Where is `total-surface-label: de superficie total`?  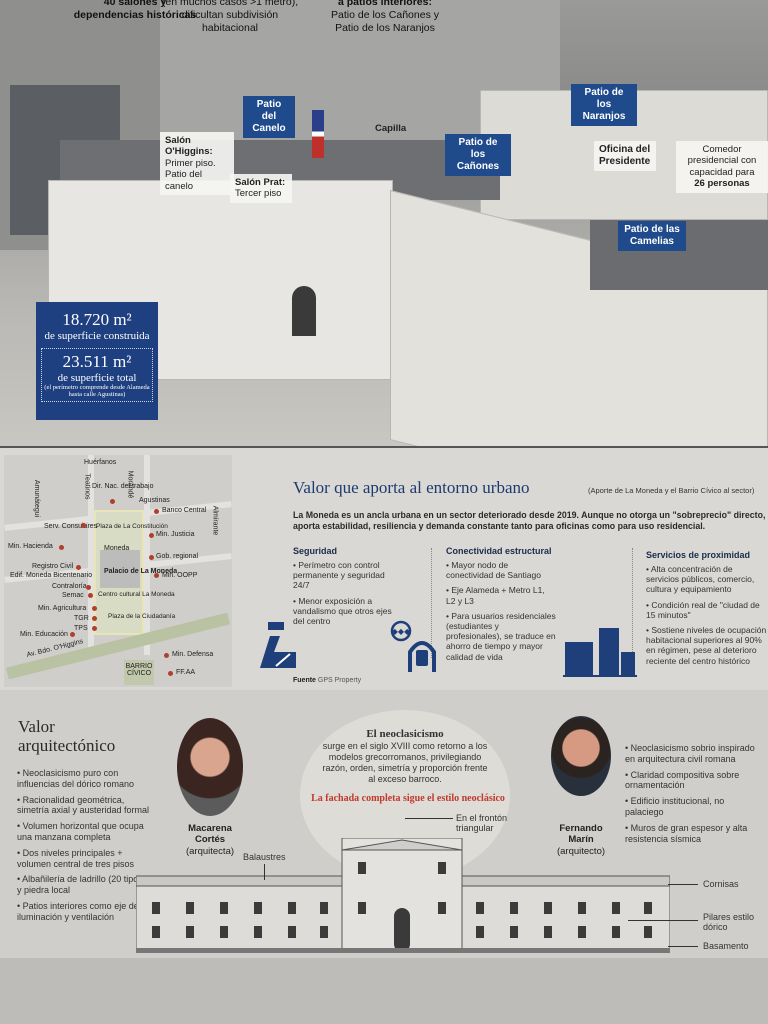 total-surface-label: de superficie total is located at coordinates (97, 378).